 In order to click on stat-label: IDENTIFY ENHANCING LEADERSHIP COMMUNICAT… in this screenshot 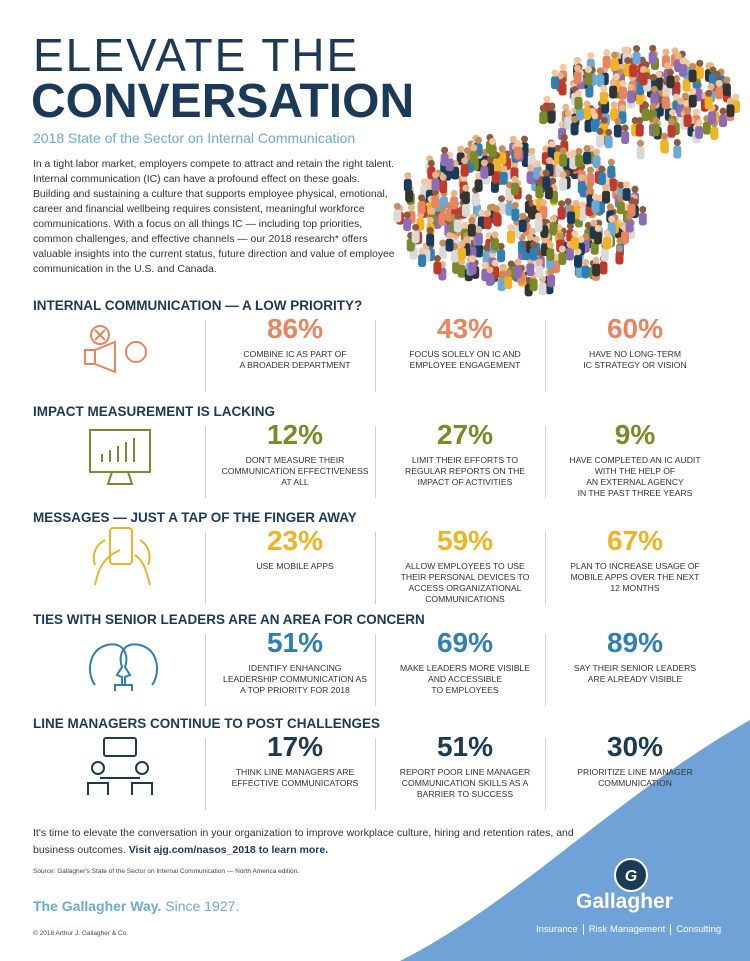, I will do `click(295, 679)`.